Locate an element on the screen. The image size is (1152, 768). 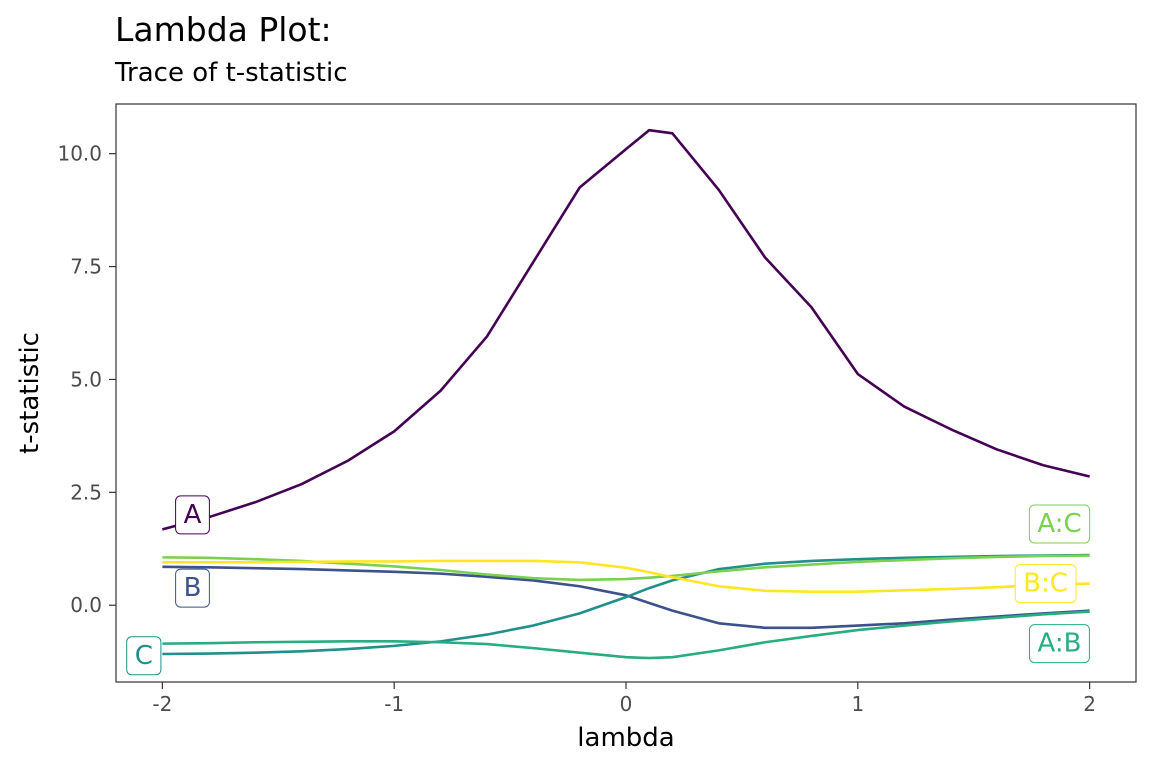
series-label-text: A:C is located at coordinates (1059, 524).